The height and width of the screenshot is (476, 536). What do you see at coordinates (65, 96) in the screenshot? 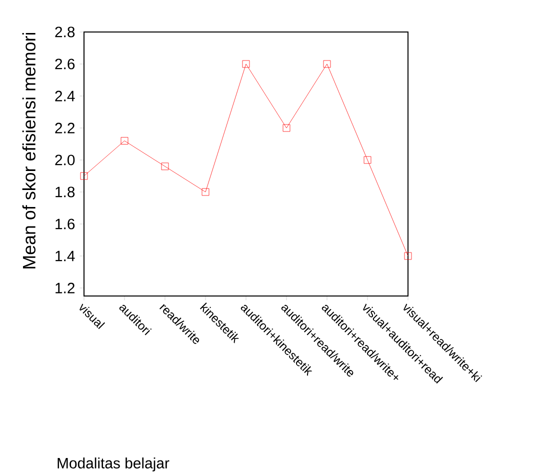
I see `y-tick-label: 2.4` at bounding box center [65, 96].